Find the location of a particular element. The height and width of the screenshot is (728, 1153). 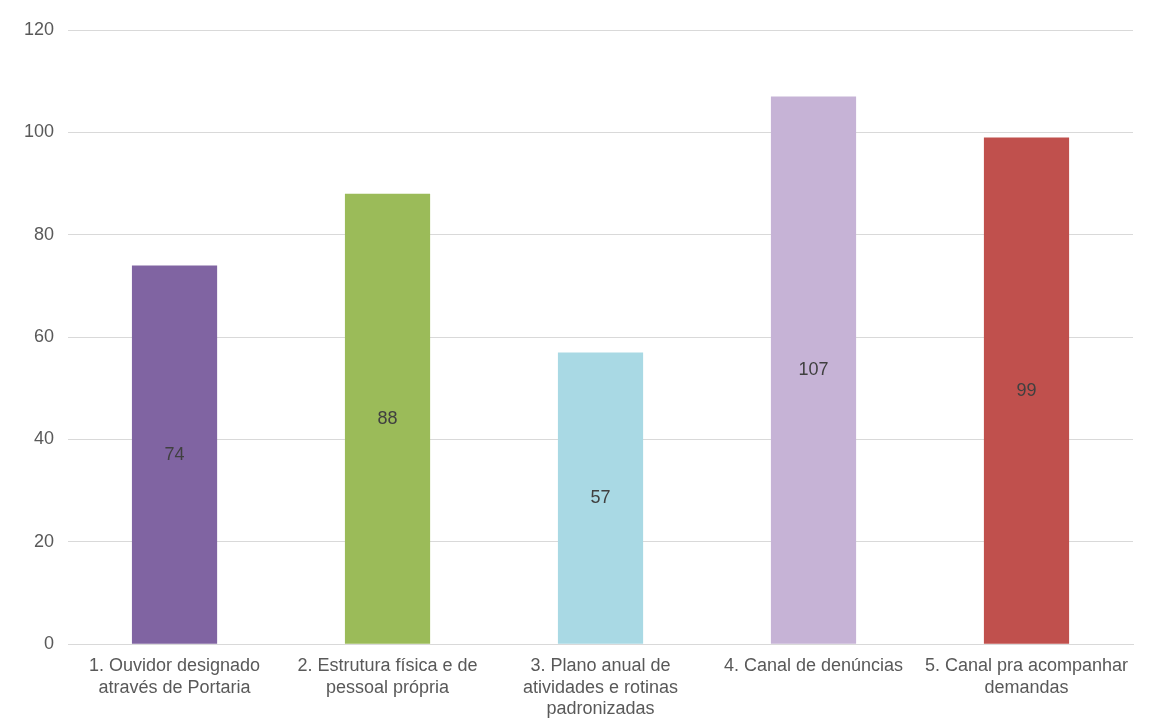

data-label: 74 is located at coordinates (174, 453).